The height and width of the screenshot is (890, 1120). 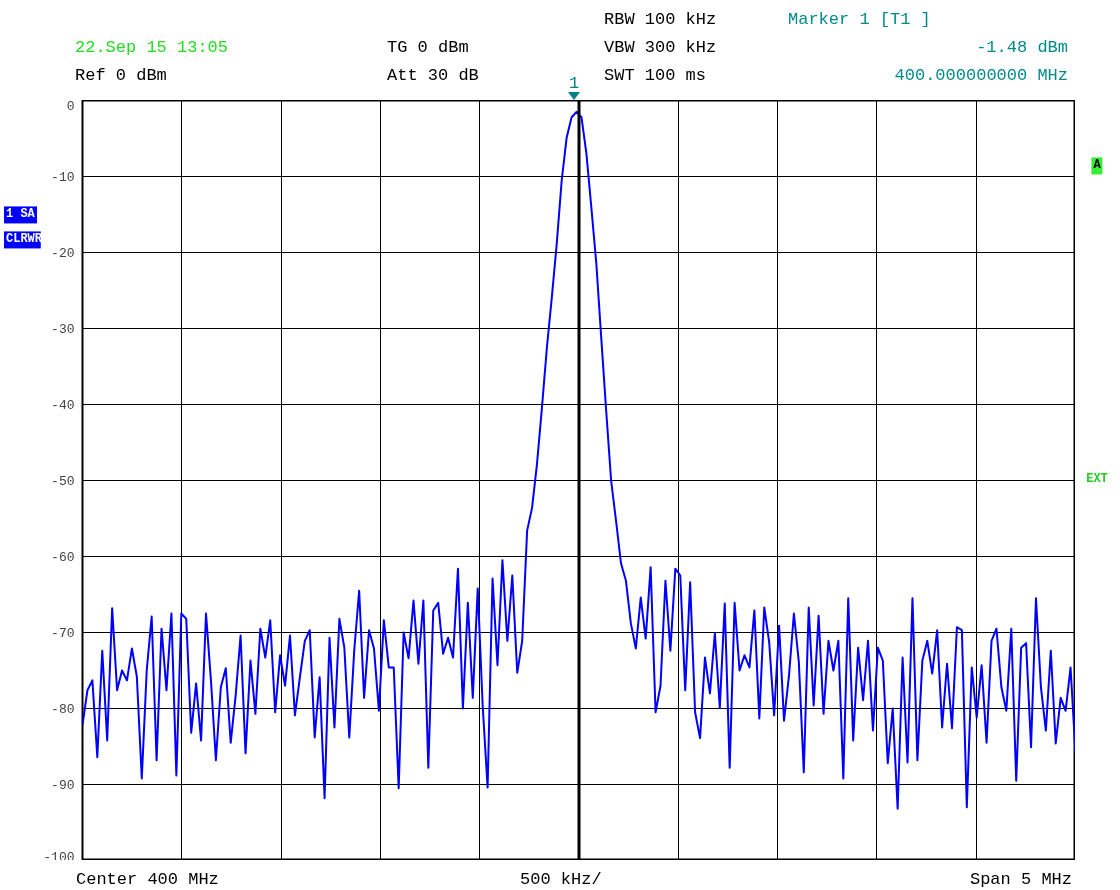 I want to click on text: Ref 0 dBm, so click(x=121, y=75).